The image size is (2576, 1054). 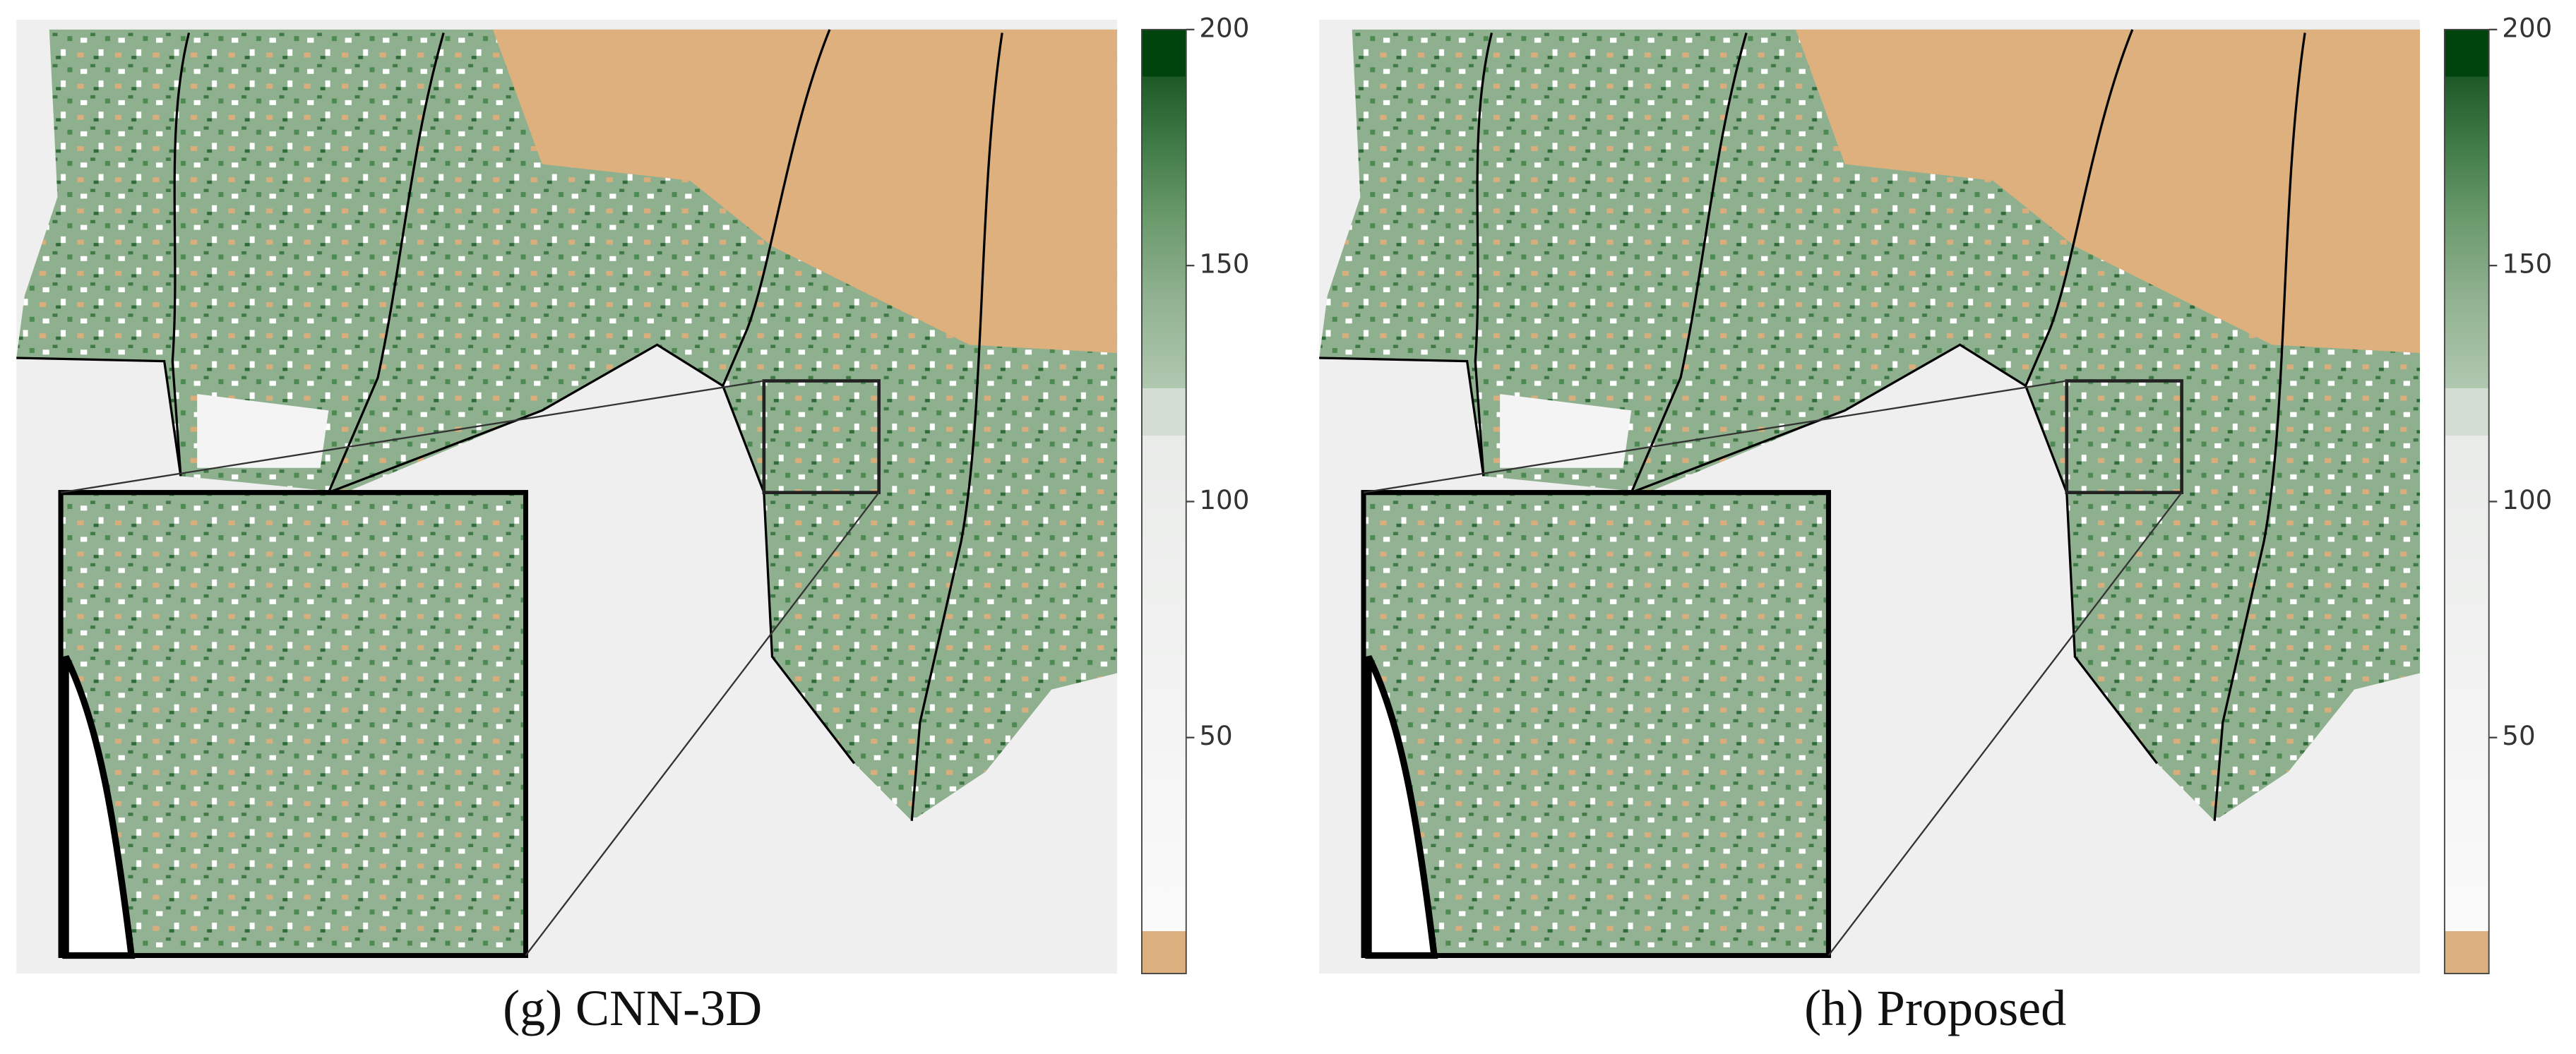 What do you see at coordinates (532, 1007) in the screenshot?
I see `panel-label: (g)` at bounding box center [532, 1007].